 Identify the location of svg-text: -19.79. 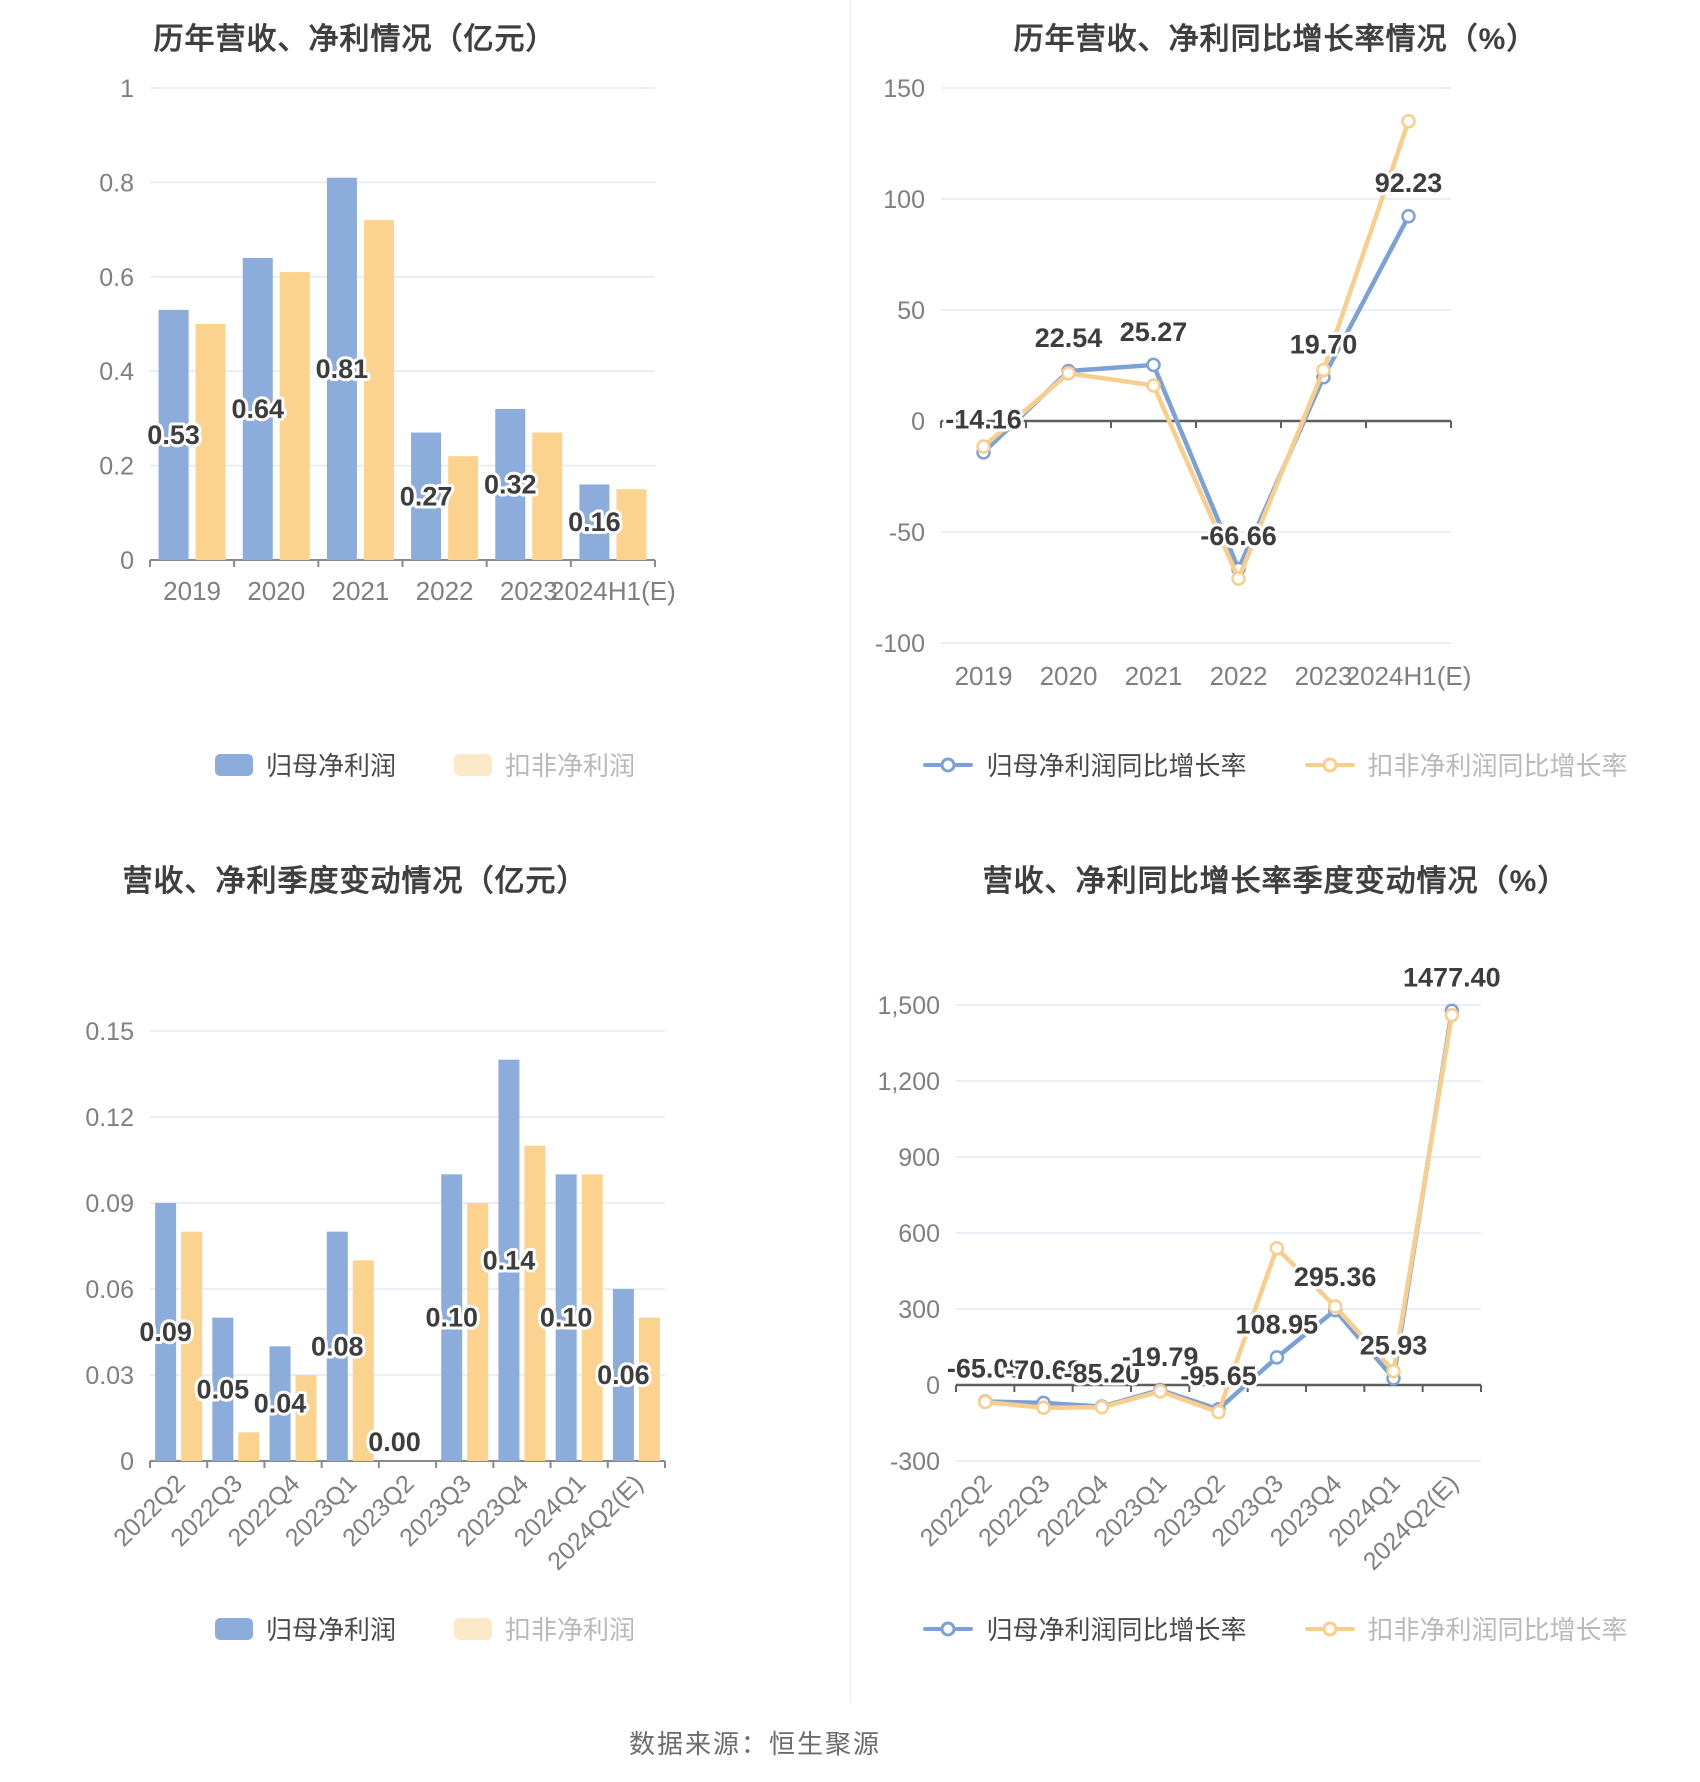
(1159, 1357).